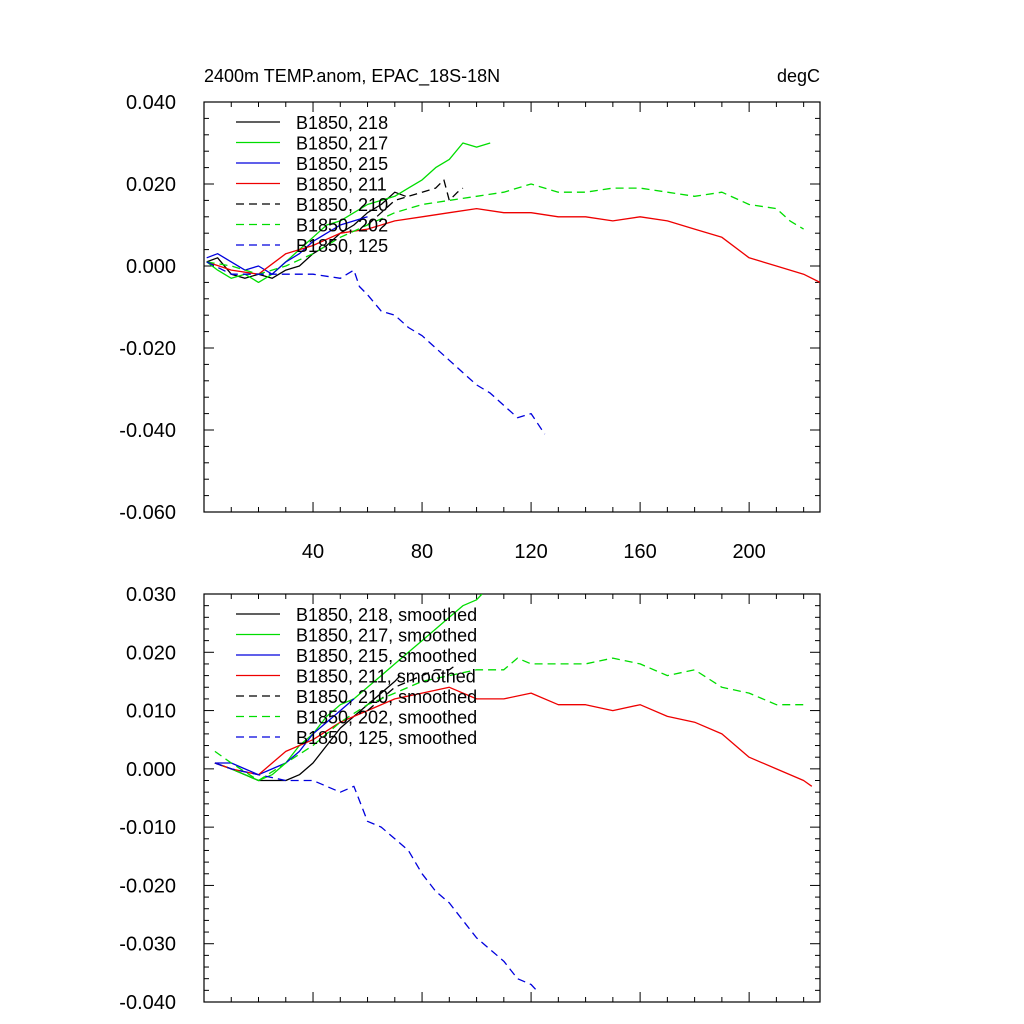 This screenshot has height=1024, width=1024. I want to click on bottom-legend-label: B1850, 202, smoothed, so click(386, 718).